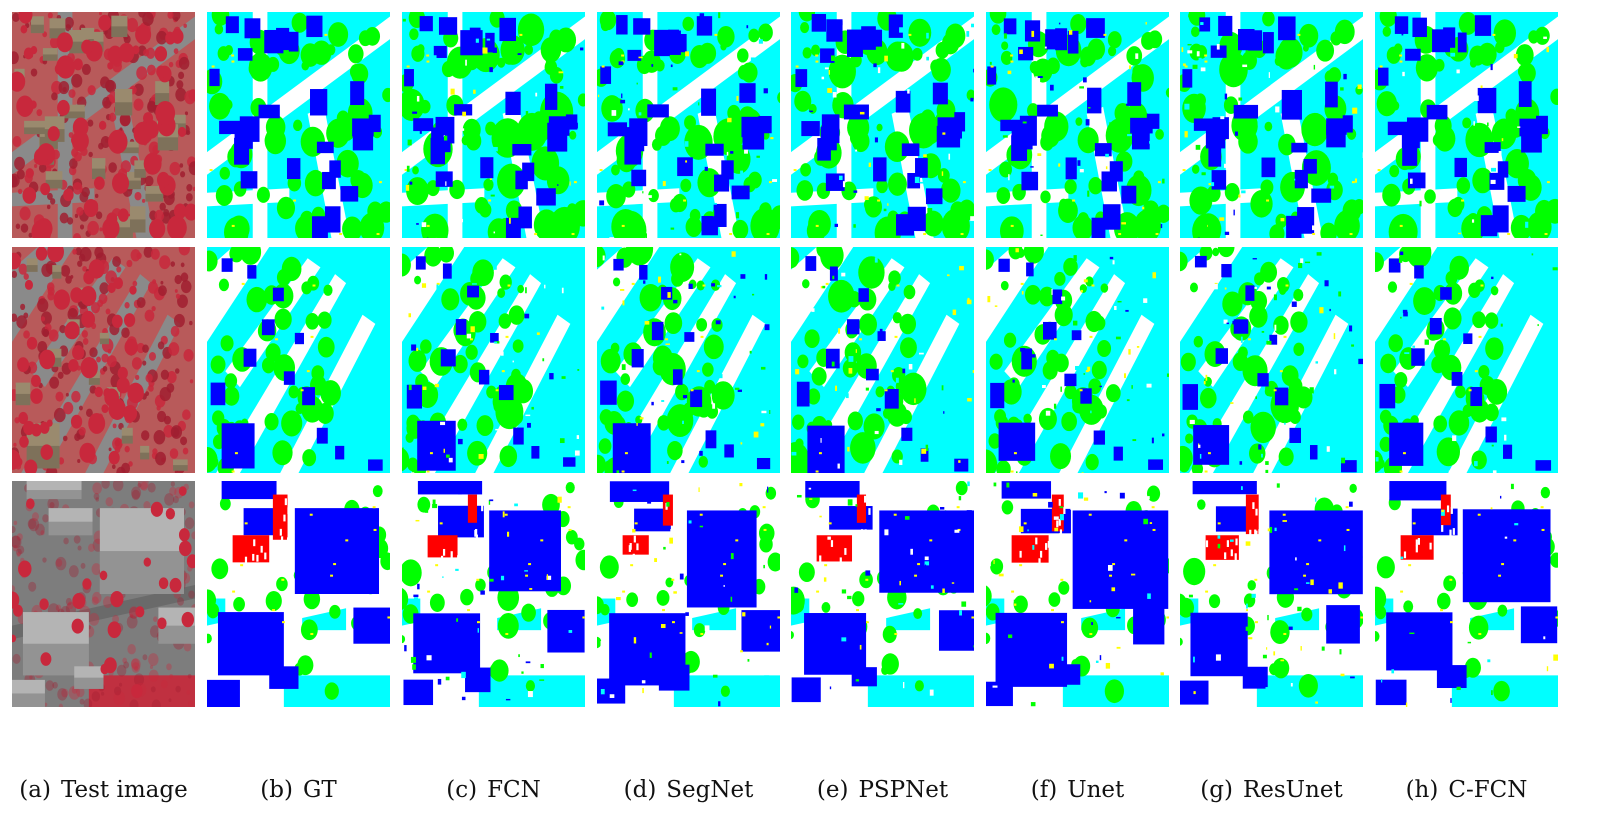  What do you see at coordinates (903, 790) in the screenshot?
I see `caption-label: PSPNet` at bounding box center [903, 790].